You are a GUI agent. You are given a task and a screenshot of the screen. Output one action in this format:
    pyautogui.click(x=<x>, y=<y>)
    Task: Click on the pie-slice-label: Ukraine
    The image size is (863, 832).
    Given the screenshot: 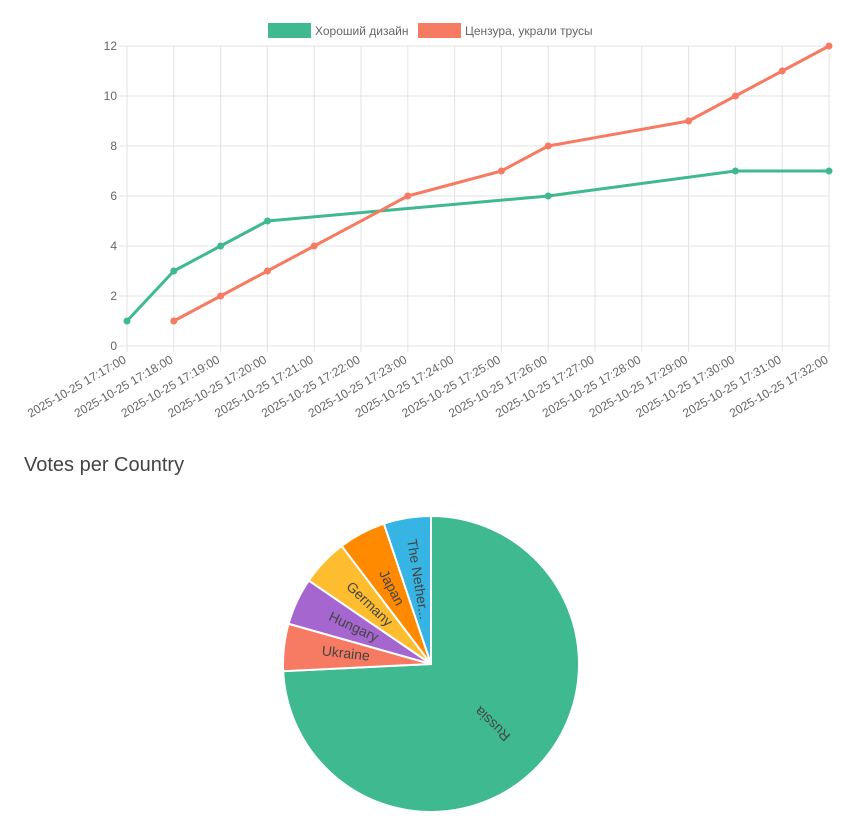 What is the action you would take?
    pyautogui.click(x=346, y=652)
    